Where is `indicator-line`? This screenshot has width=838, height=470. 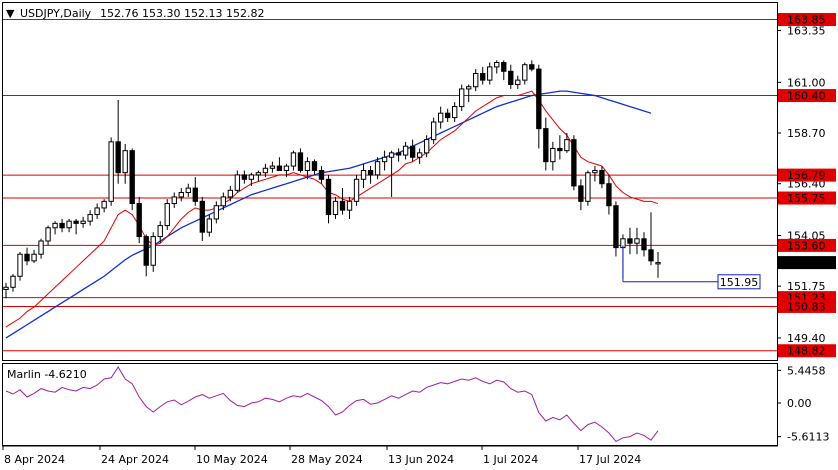 indicator-line is located at coordinates (332, 404).